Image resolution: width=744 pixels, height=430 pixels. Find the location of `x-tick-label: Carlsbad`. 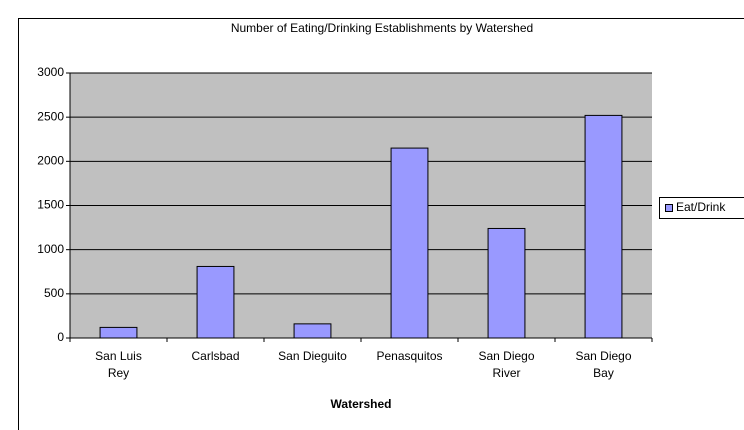

x-tick-label: Carlsbad is located at coordinates (215, 356).